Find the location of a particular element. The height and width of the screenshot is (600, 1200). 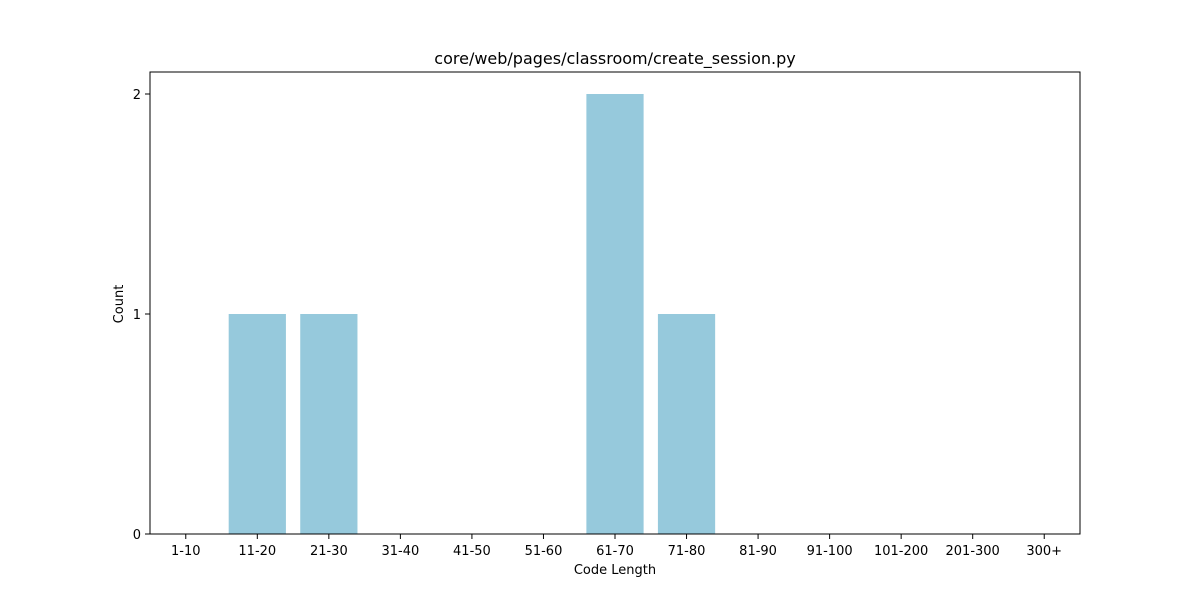

x-tick-label: 81-90 is located at coordinates (758, 551).